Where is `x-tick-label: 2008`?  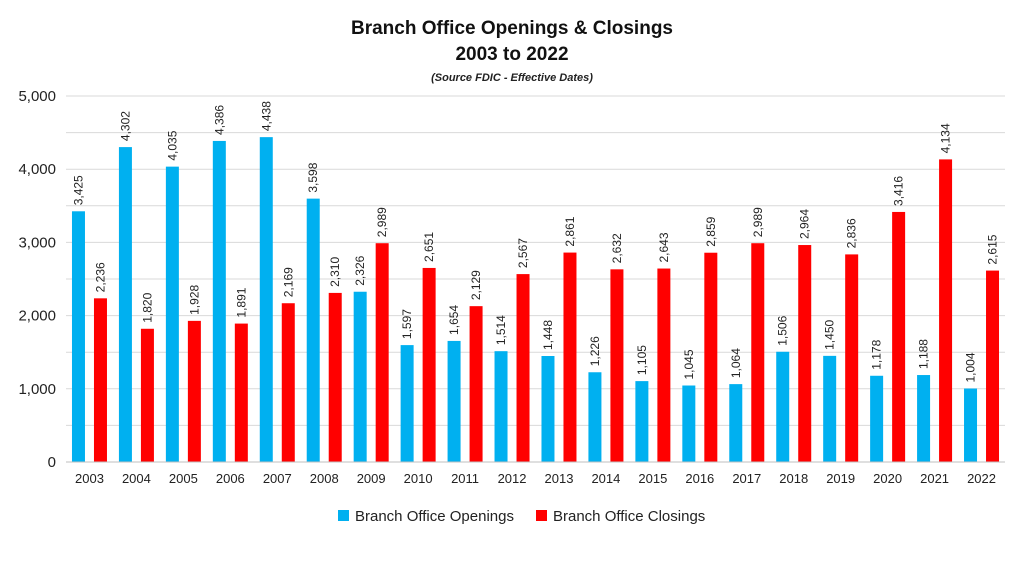 x-tick-label: 2008 is located at coordinates (324, 478).